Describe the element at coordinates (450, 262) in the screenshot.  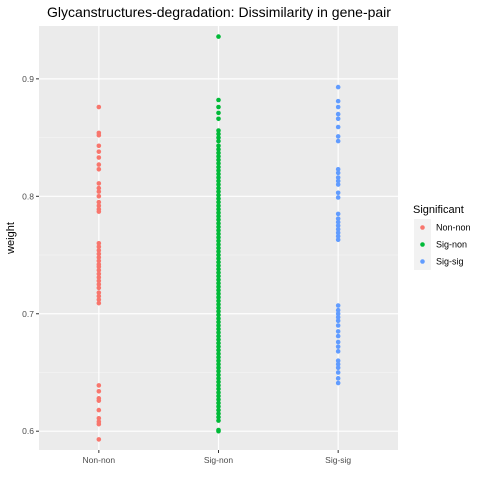
I see `legend-label: Sig-sig` at that location.